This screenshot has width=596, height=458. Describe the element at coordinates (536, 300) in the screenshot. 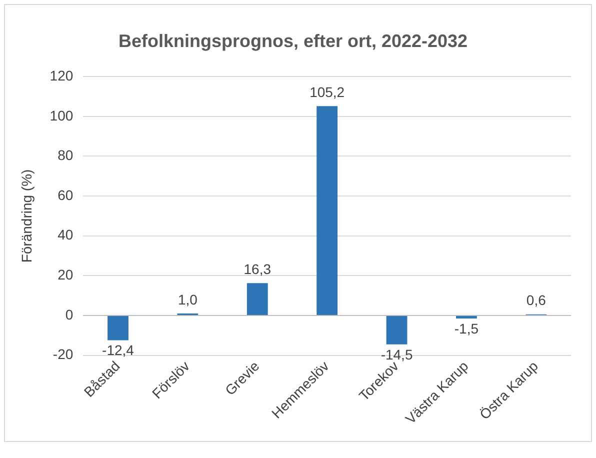

I see `data-label: 0,6` at that location.